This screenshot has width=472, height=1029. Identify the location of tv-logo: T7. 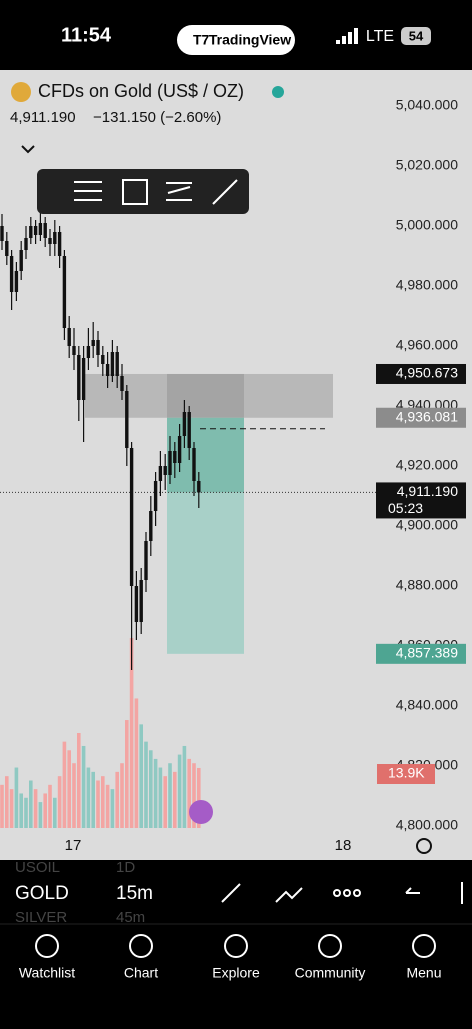
(201, 40).